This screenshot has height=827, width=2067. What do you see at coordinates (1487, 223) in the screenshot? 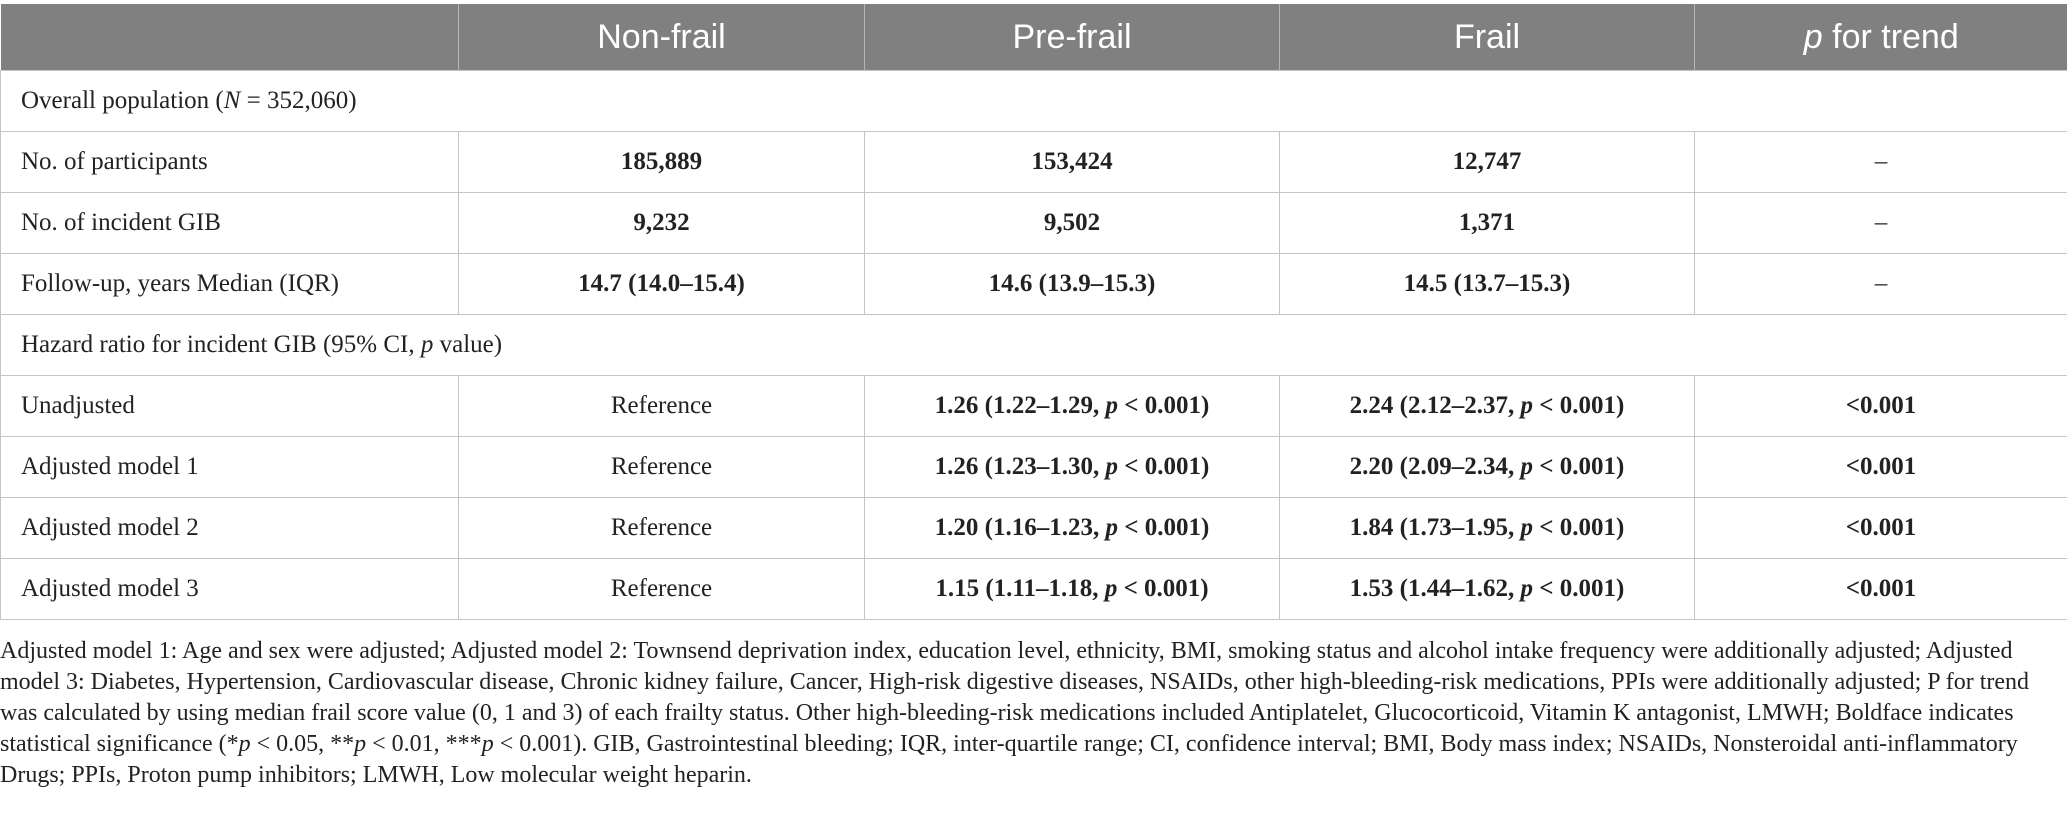
I see `cell-frail: 1,371` at bounding box center [1487, 223].